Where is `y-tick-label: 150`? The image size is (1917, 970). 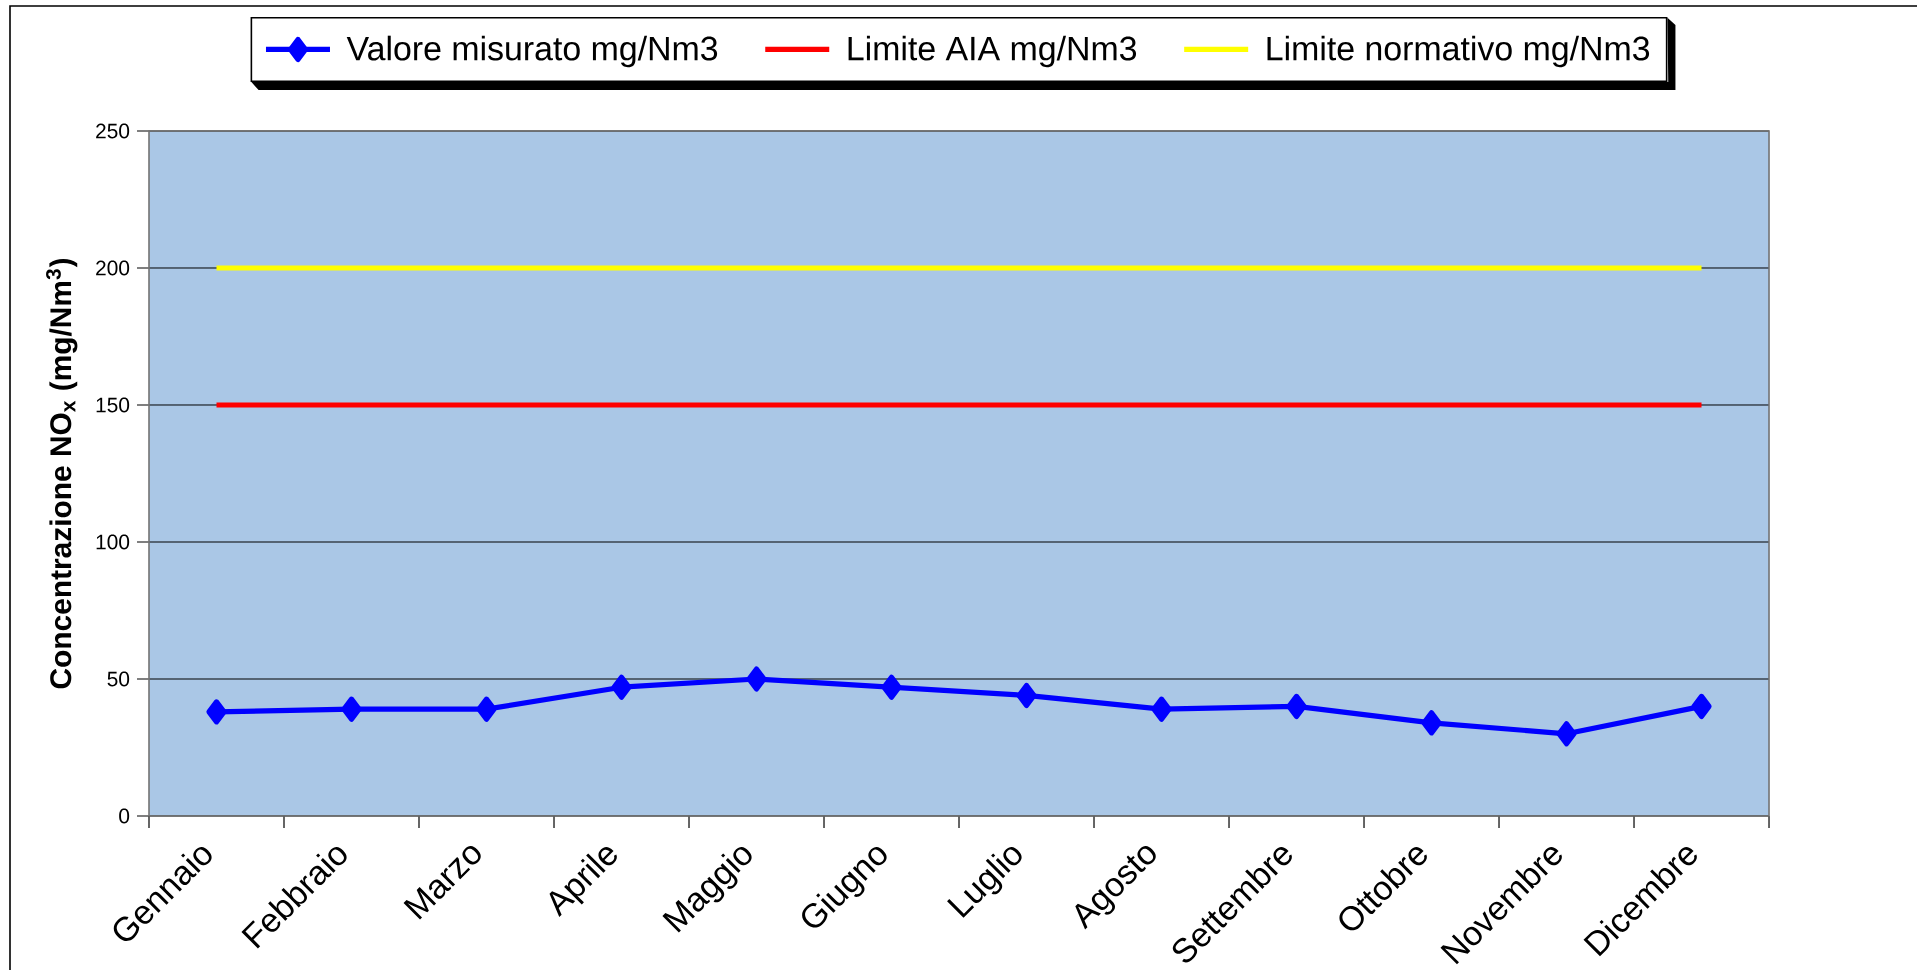 y-tick-label: 150 is located at coordinates (113, 405).